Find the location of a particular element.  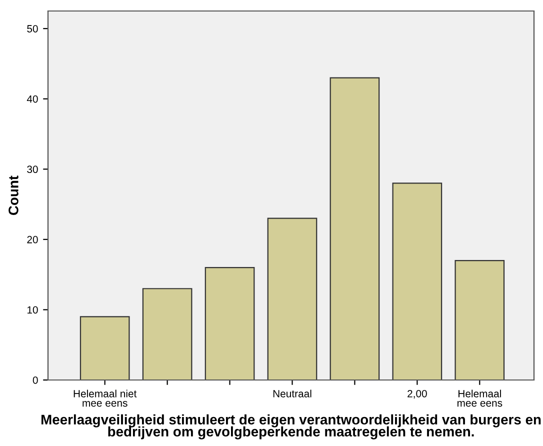

y-tick-label: 30 is located at coordinates (32, 170).